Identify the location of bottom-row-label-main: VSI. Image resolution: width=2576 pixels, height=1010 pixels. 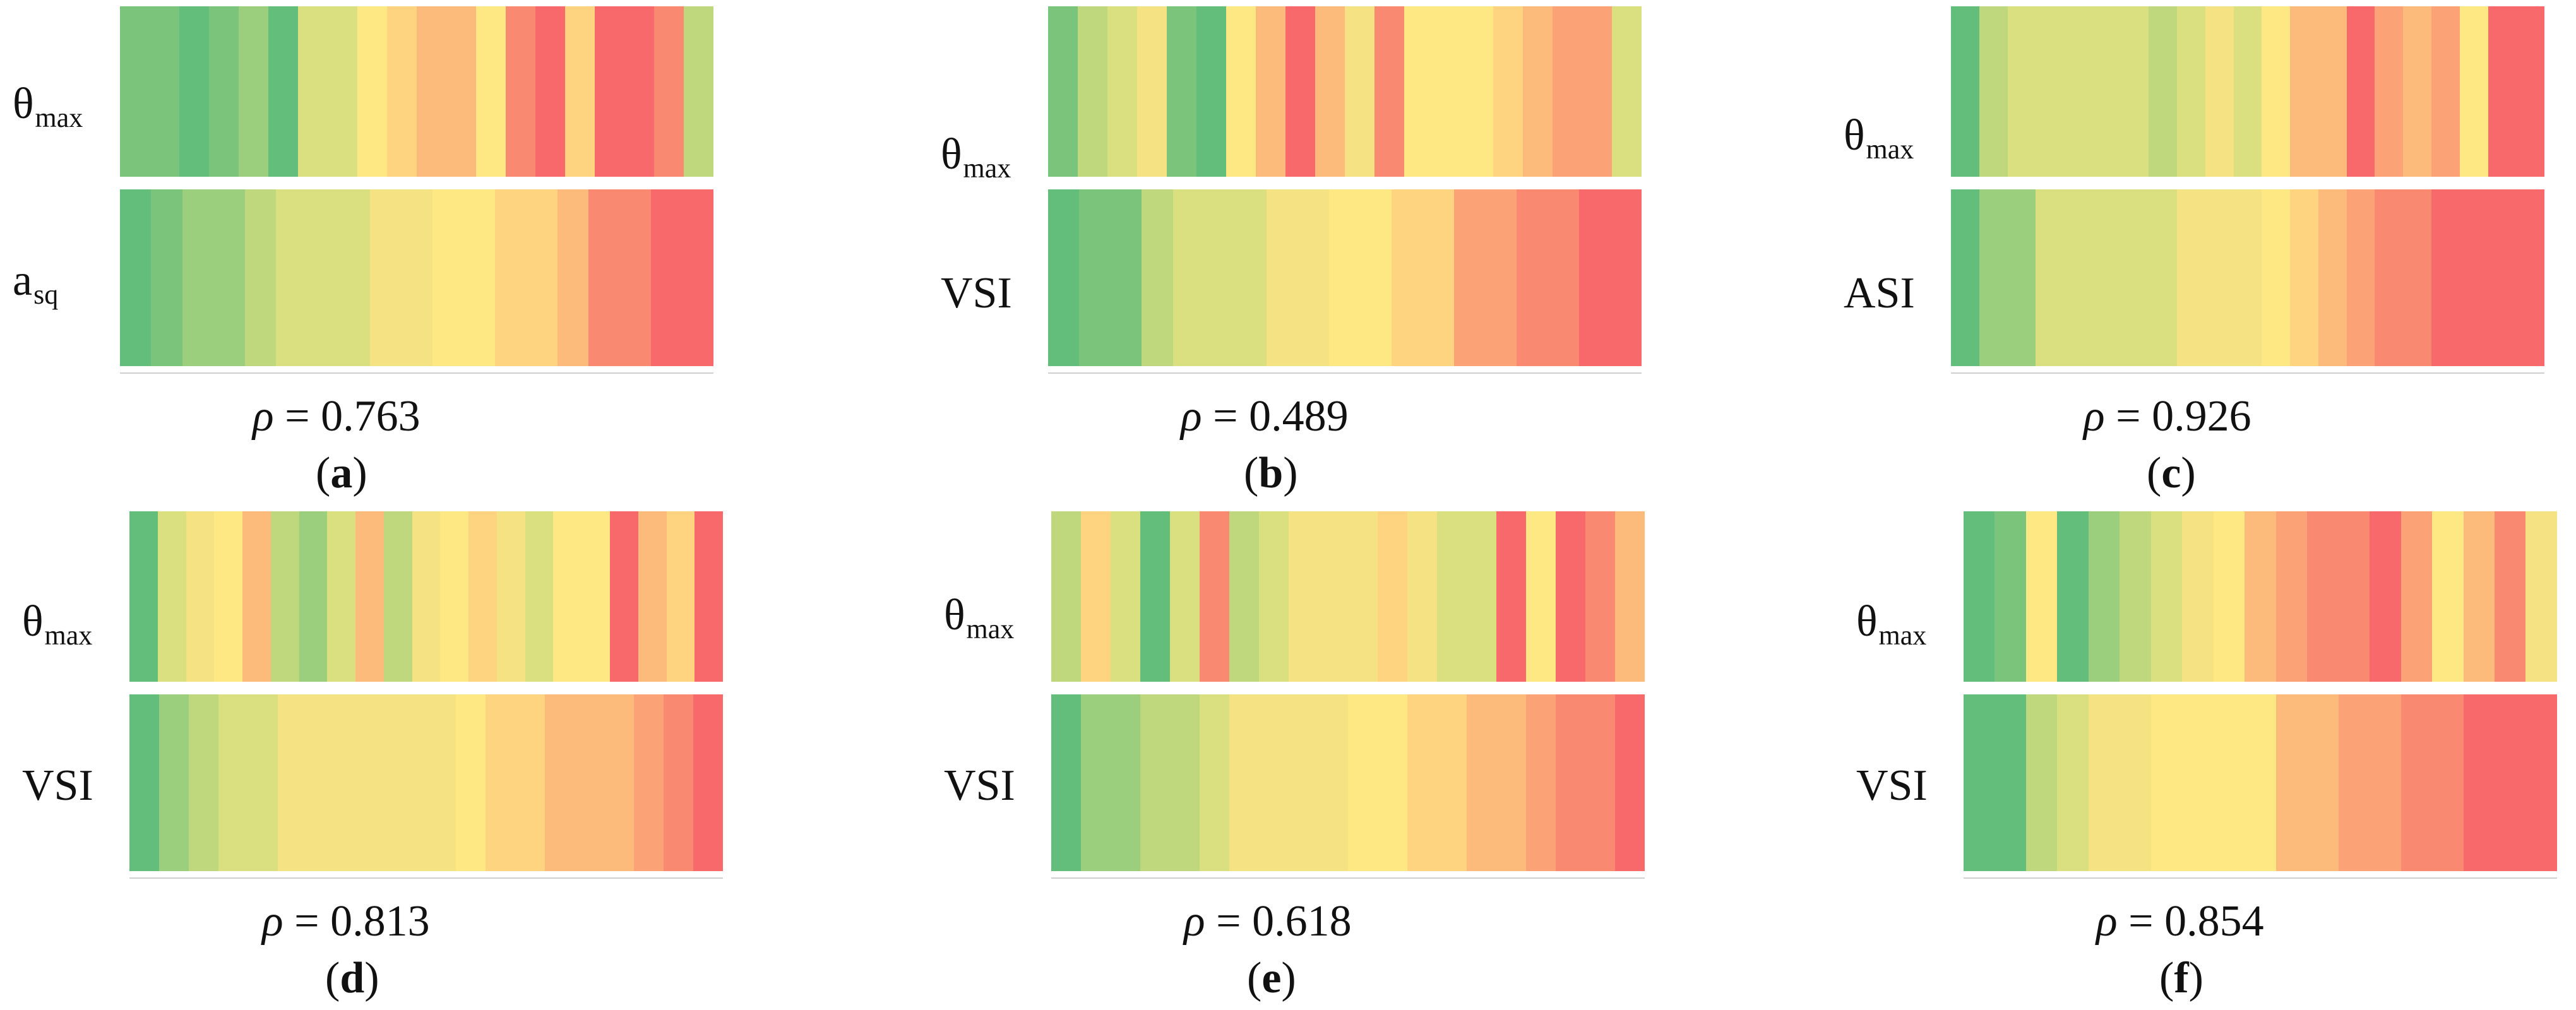
(1892, 786).